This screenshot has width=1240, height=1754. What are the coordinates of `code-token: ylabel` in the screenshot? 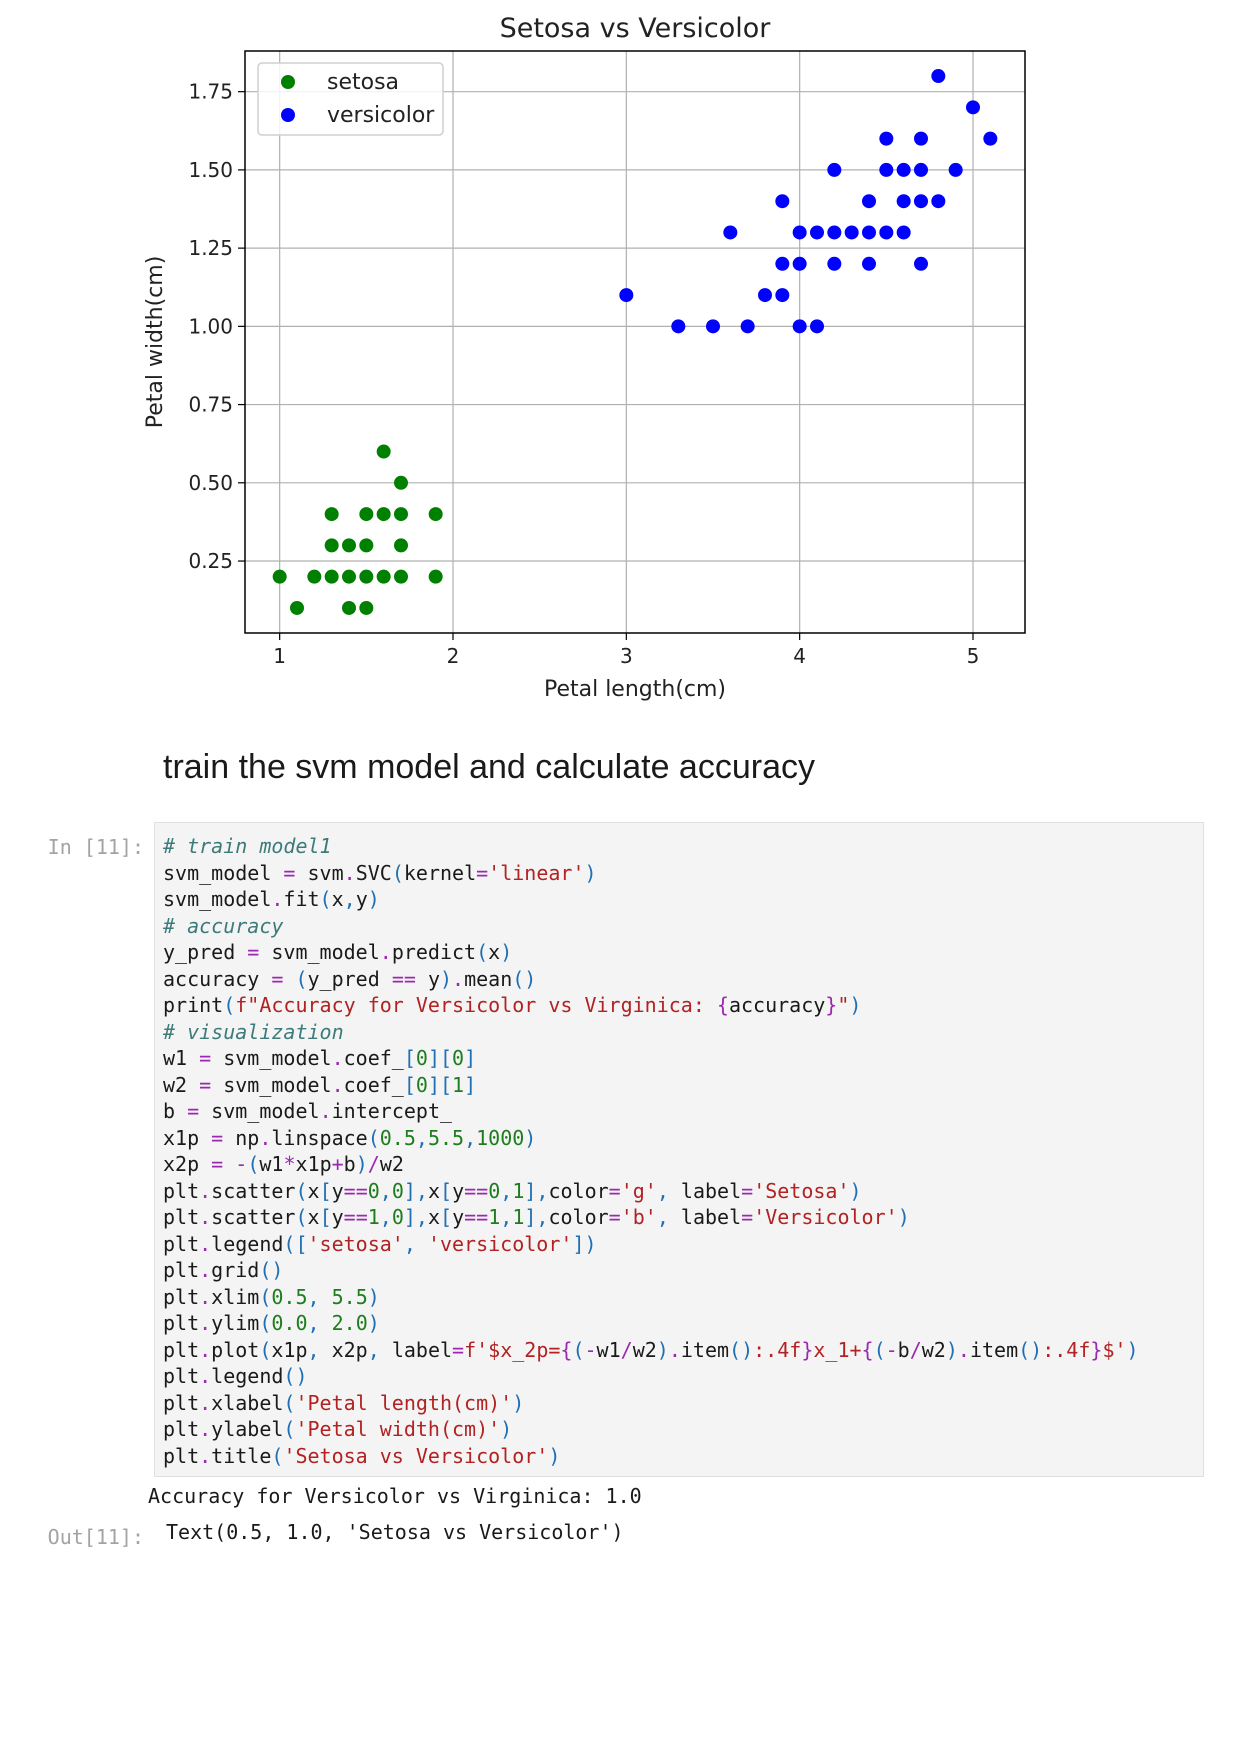 It's located at (247, 1429).